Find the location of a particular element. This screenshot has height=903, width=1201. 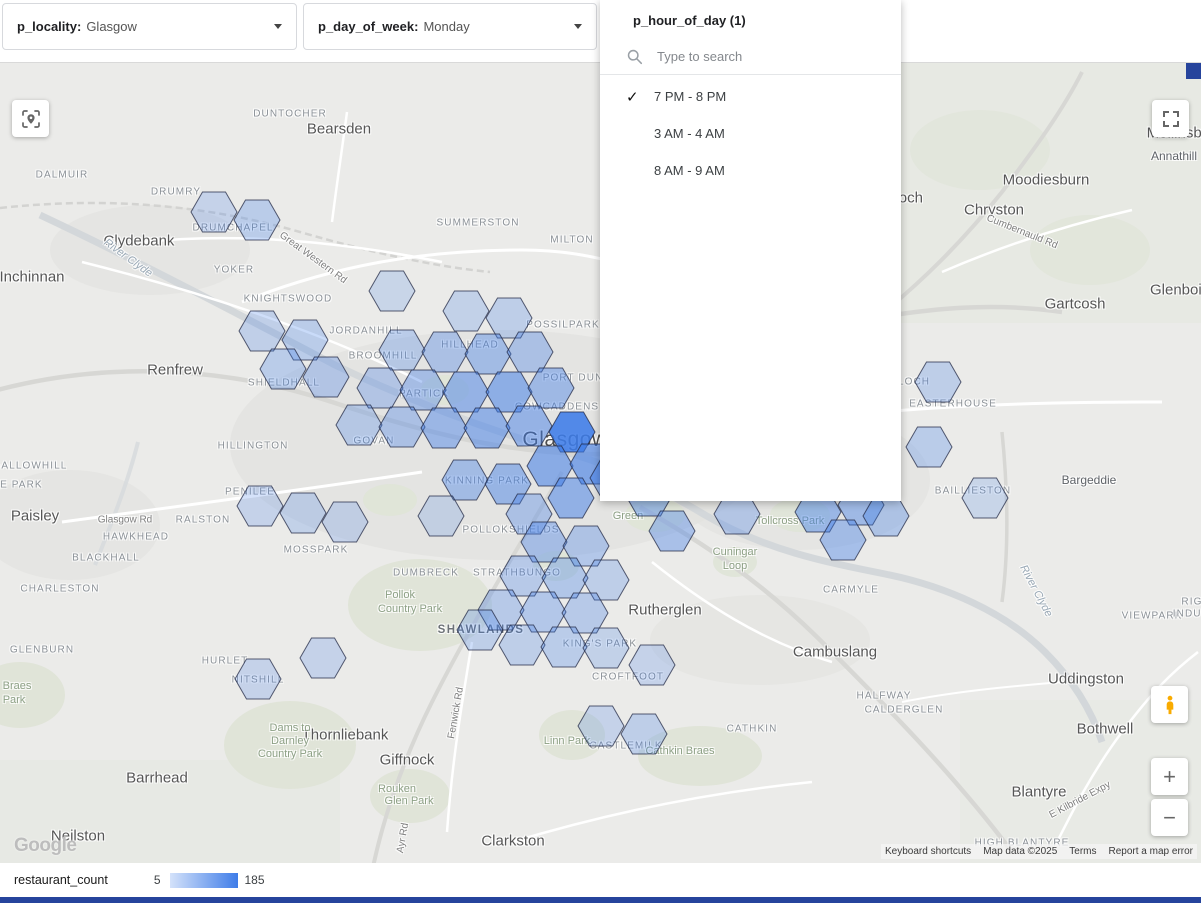

legend-bar: restaurant_count 5 185 is located at coordinates (600, 880).